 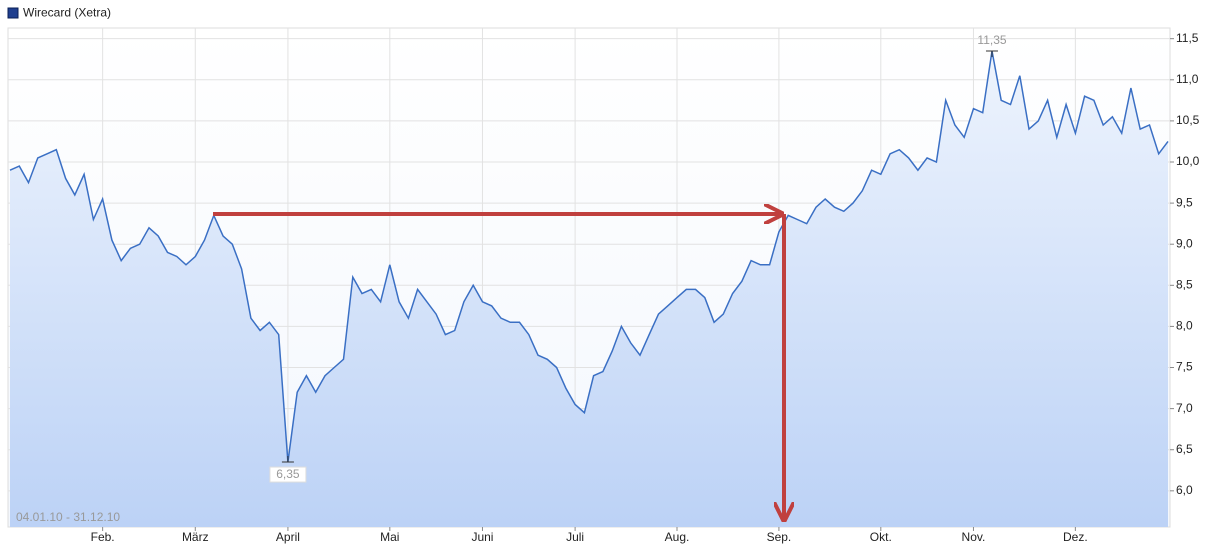 What do you see at coordinates (1188, 161) in the screenshot?
I see `y-tick-label: 10,0` at bounding box center [1188, 161].